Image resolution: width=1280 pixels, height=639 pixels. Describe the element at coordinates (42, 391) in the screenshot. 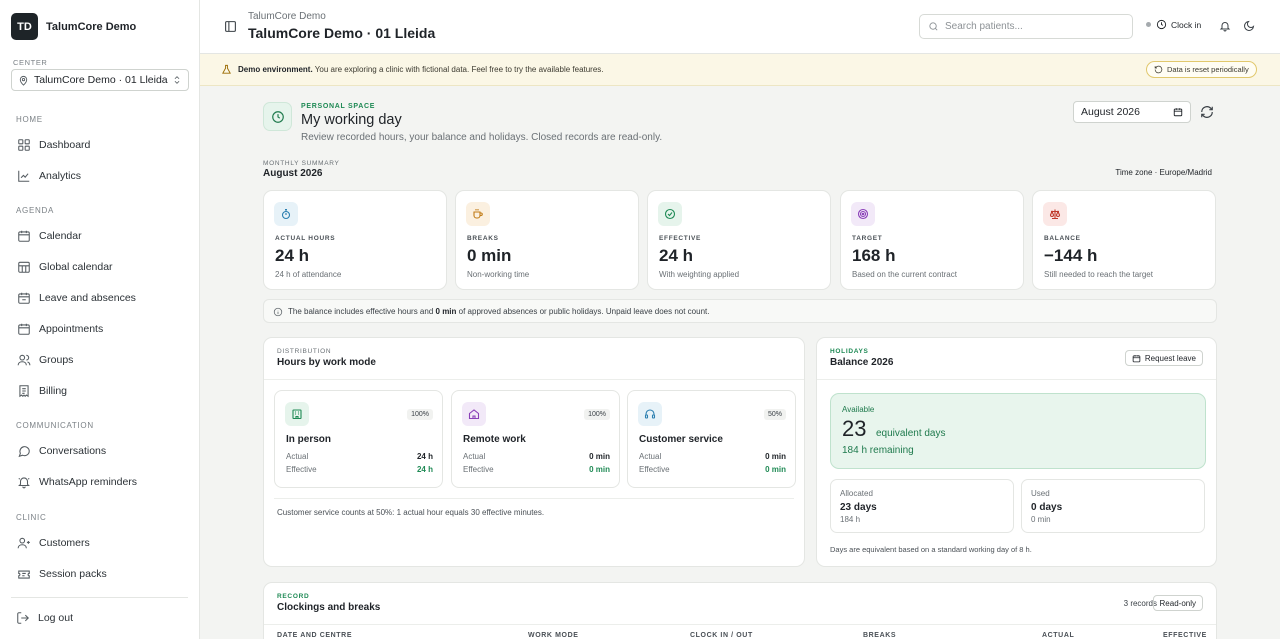

I see `sidebar-item-billing: Billing` at that location.